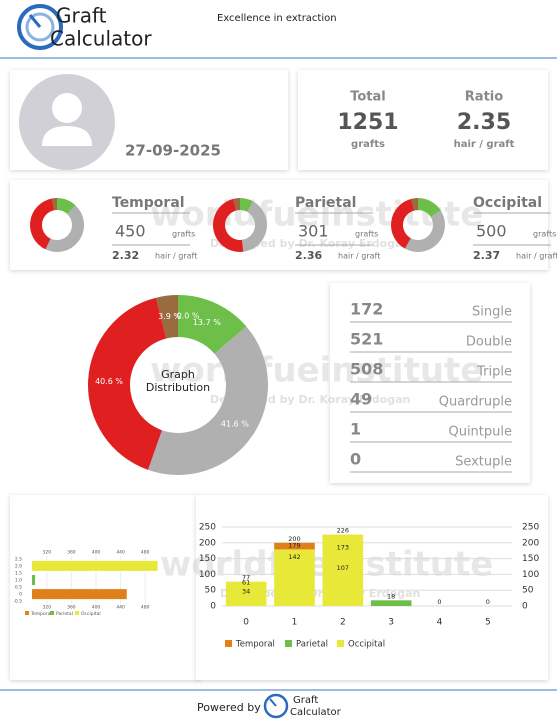 The image size is (557, 727). I want to click on donut-title: Graph, so click(178, 374).